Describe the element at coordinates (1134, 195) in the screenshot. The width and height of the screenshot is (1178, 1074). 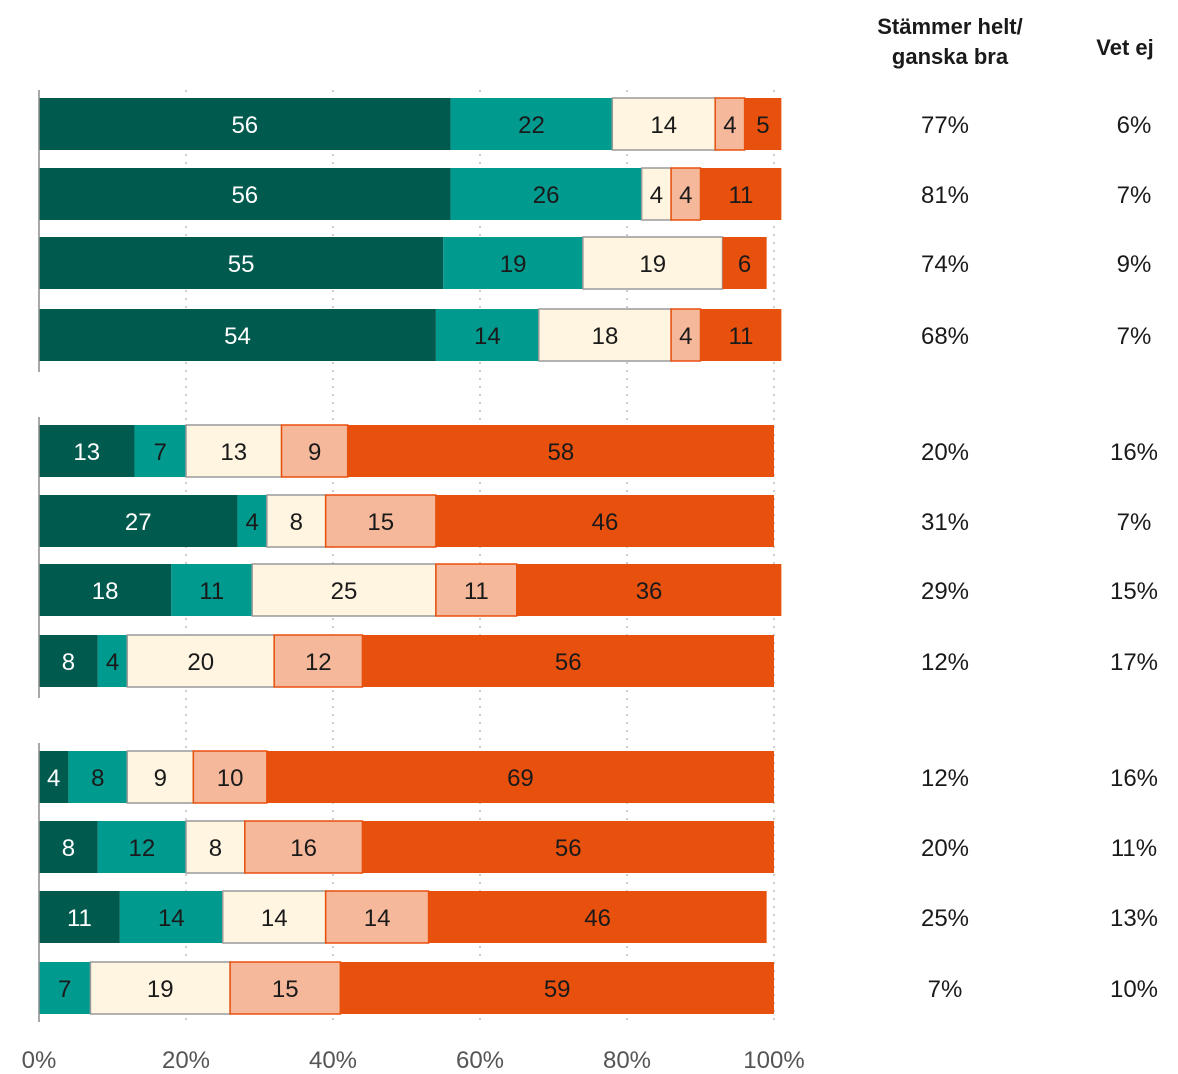
I see `vet-ej-value-row2: 7%` at that location.